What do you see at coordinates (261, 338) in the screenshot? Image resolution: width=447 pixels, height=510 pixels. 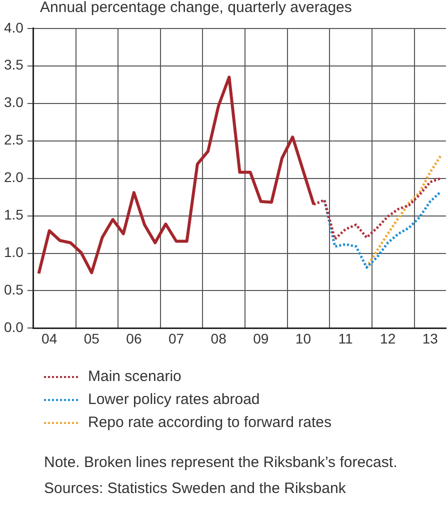 I see `x-tick-label: 09` at bounding box center [261, 338].